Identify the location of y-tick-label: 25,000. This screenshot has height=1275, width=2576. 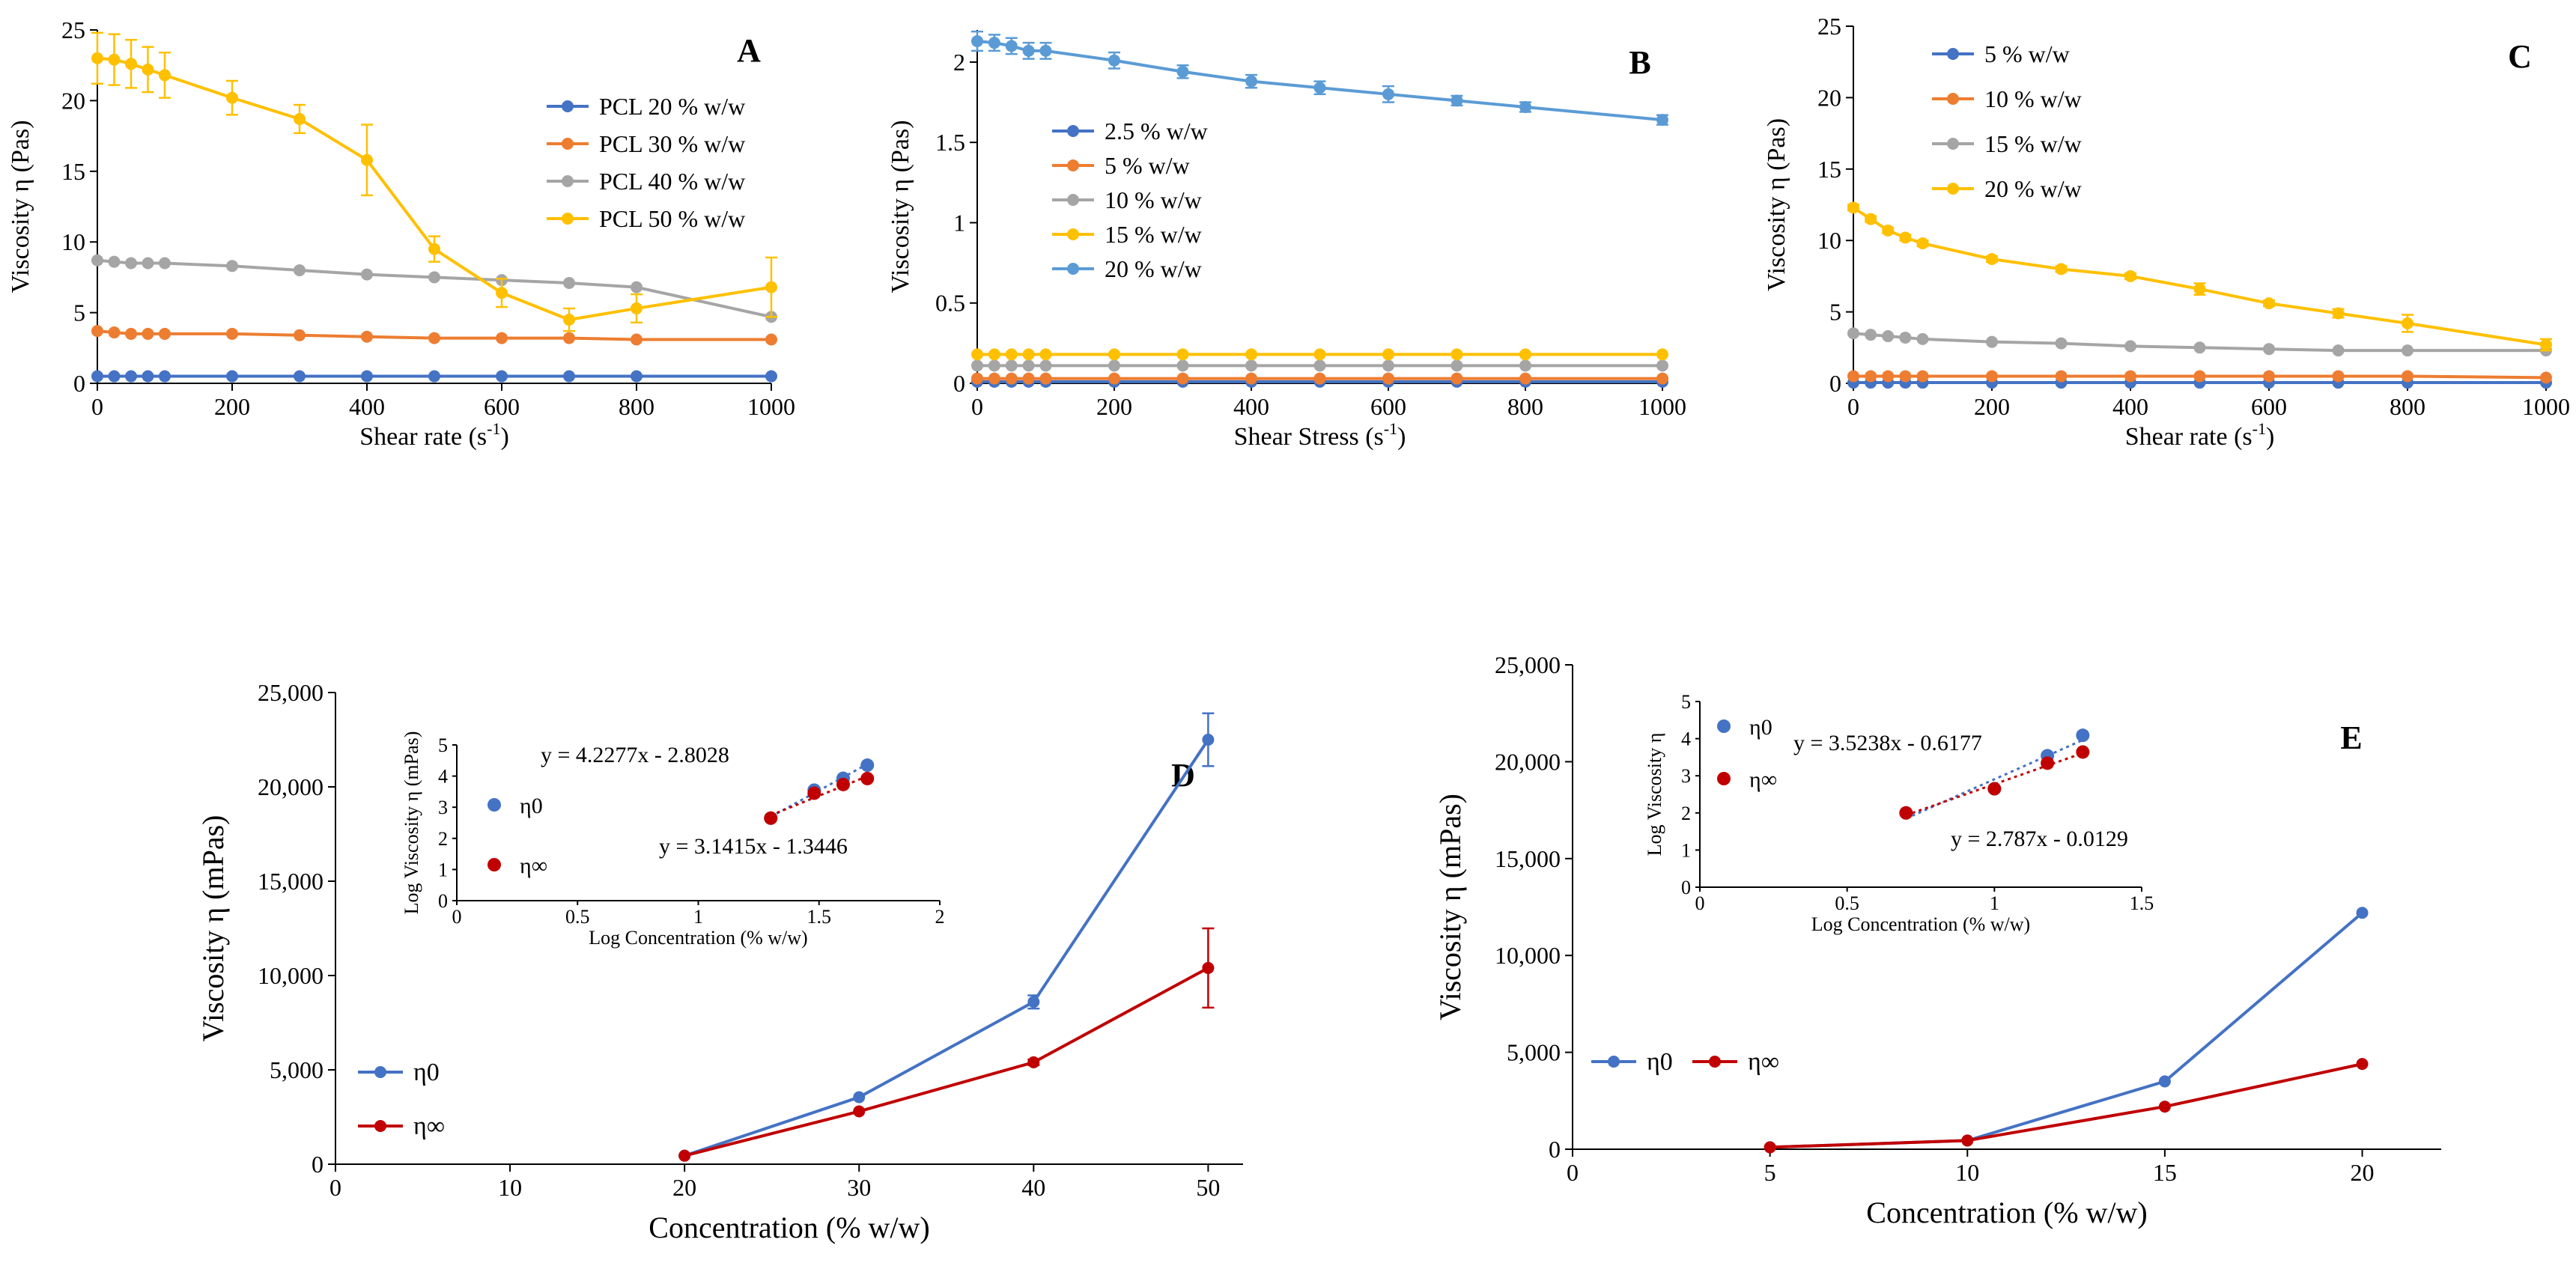
(1528, 664).